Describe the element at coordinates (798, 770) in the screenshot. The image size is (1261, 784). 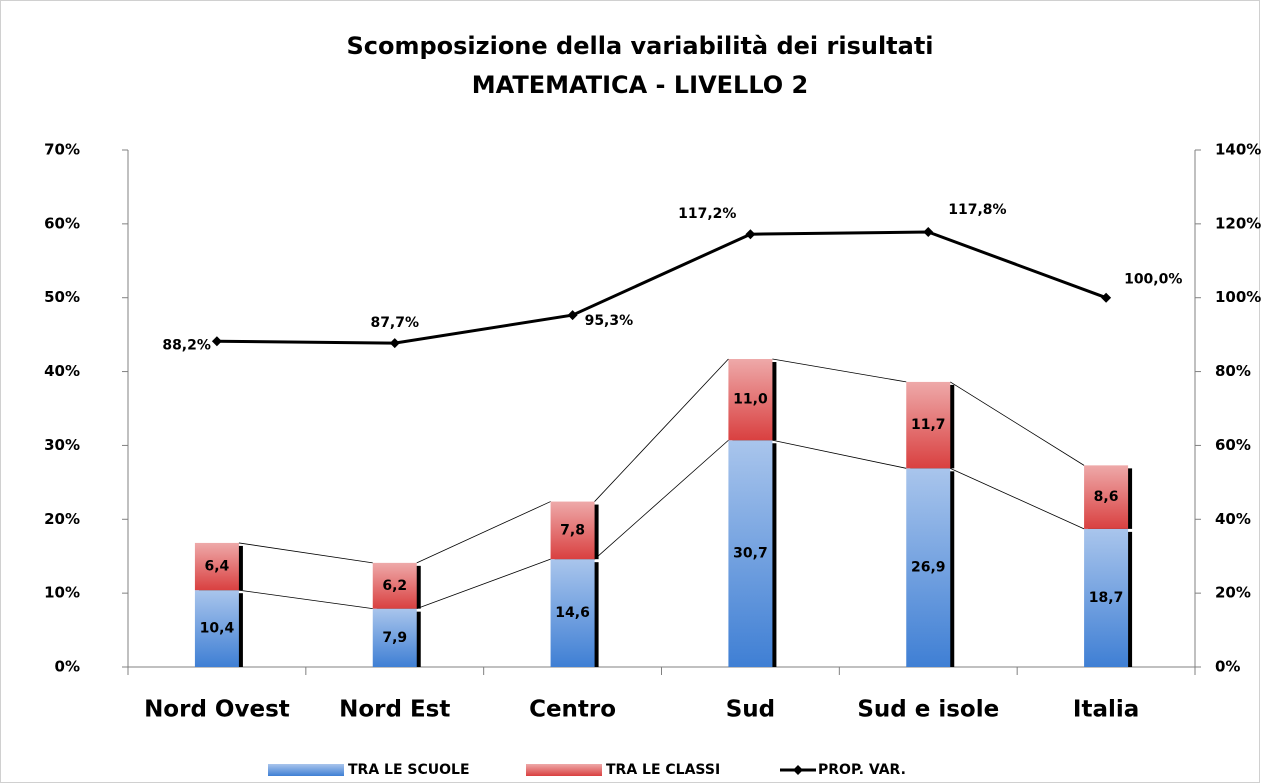
I see `legend-marker` at that location.